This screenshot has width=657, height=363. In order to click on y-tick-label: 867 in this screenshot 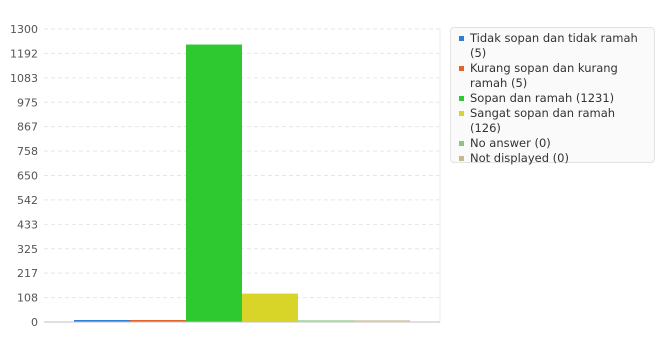, I will do `click(27, 127)`.